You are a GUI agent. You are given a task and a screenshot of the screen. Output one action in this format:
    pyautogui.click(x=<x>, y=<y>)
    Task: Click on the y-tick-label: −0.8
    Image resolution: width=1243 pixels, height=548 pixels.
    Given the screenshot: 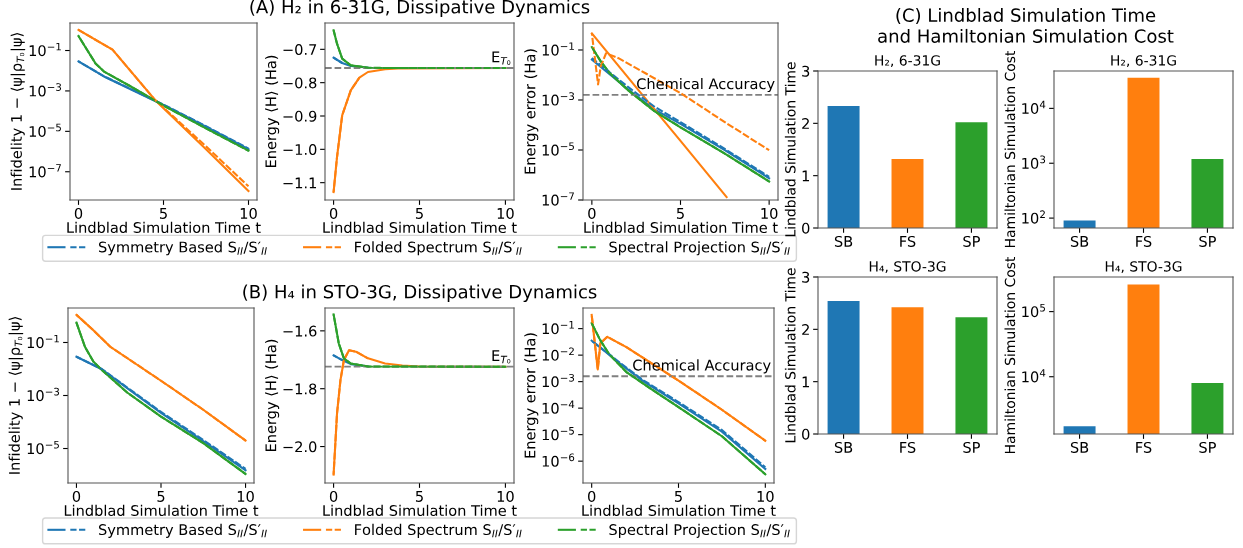 What is the action you would take?
    pyautogui.click(x=300, y=83)
    